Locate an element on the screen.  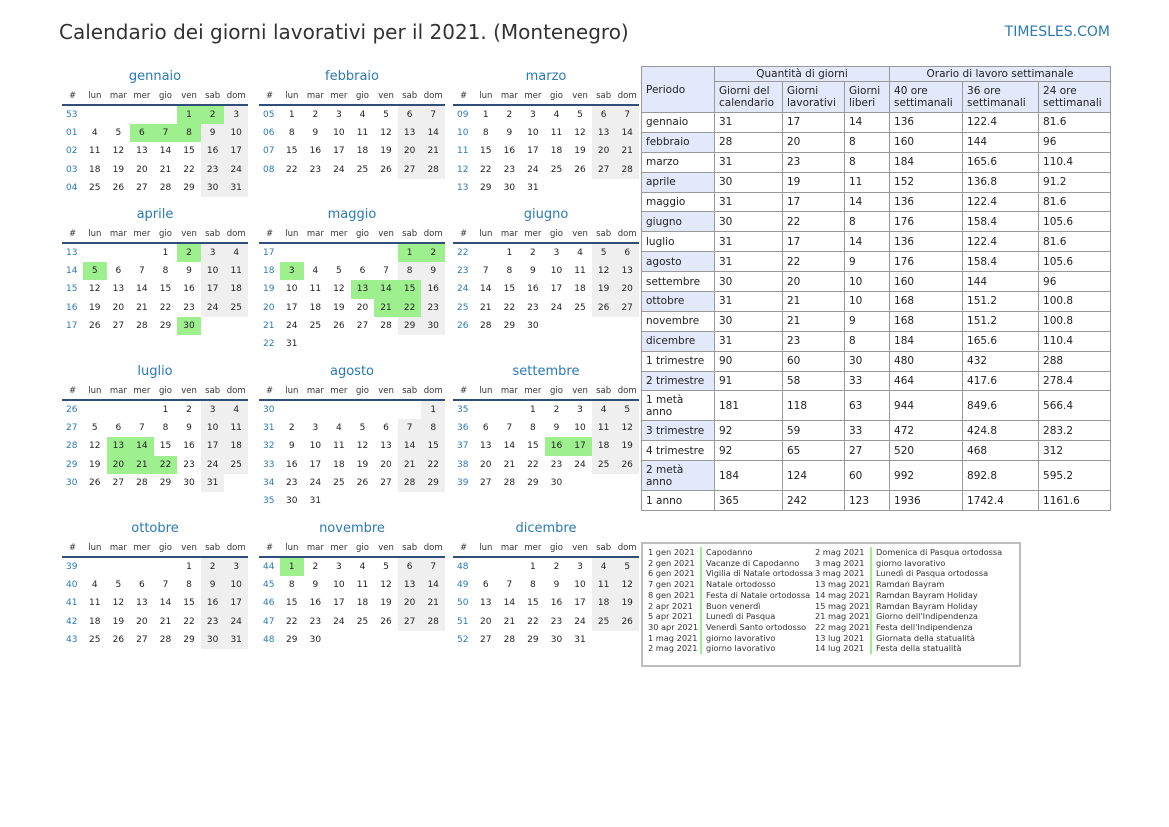
summary-value: 468 is located at coordinates (1001, 451).